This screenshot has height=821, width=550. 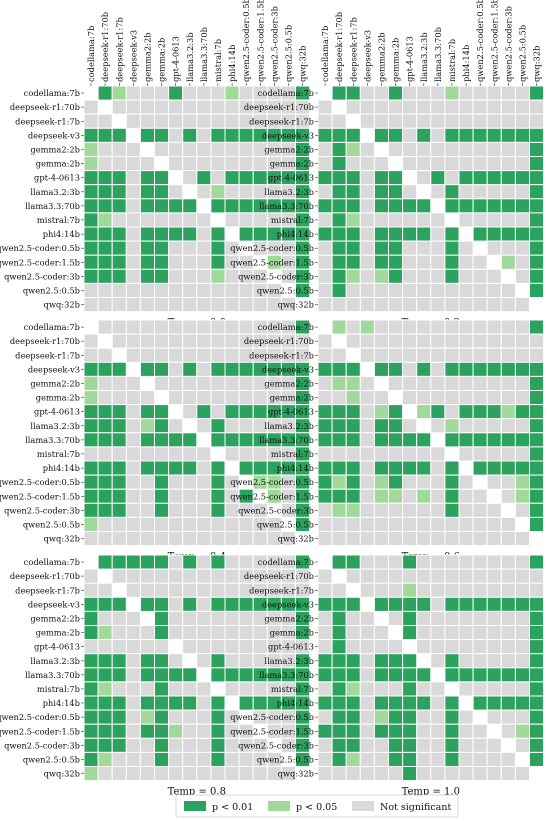 I want to click on row-tick-label: gpt-4-0613, so click(x=57, y=412).